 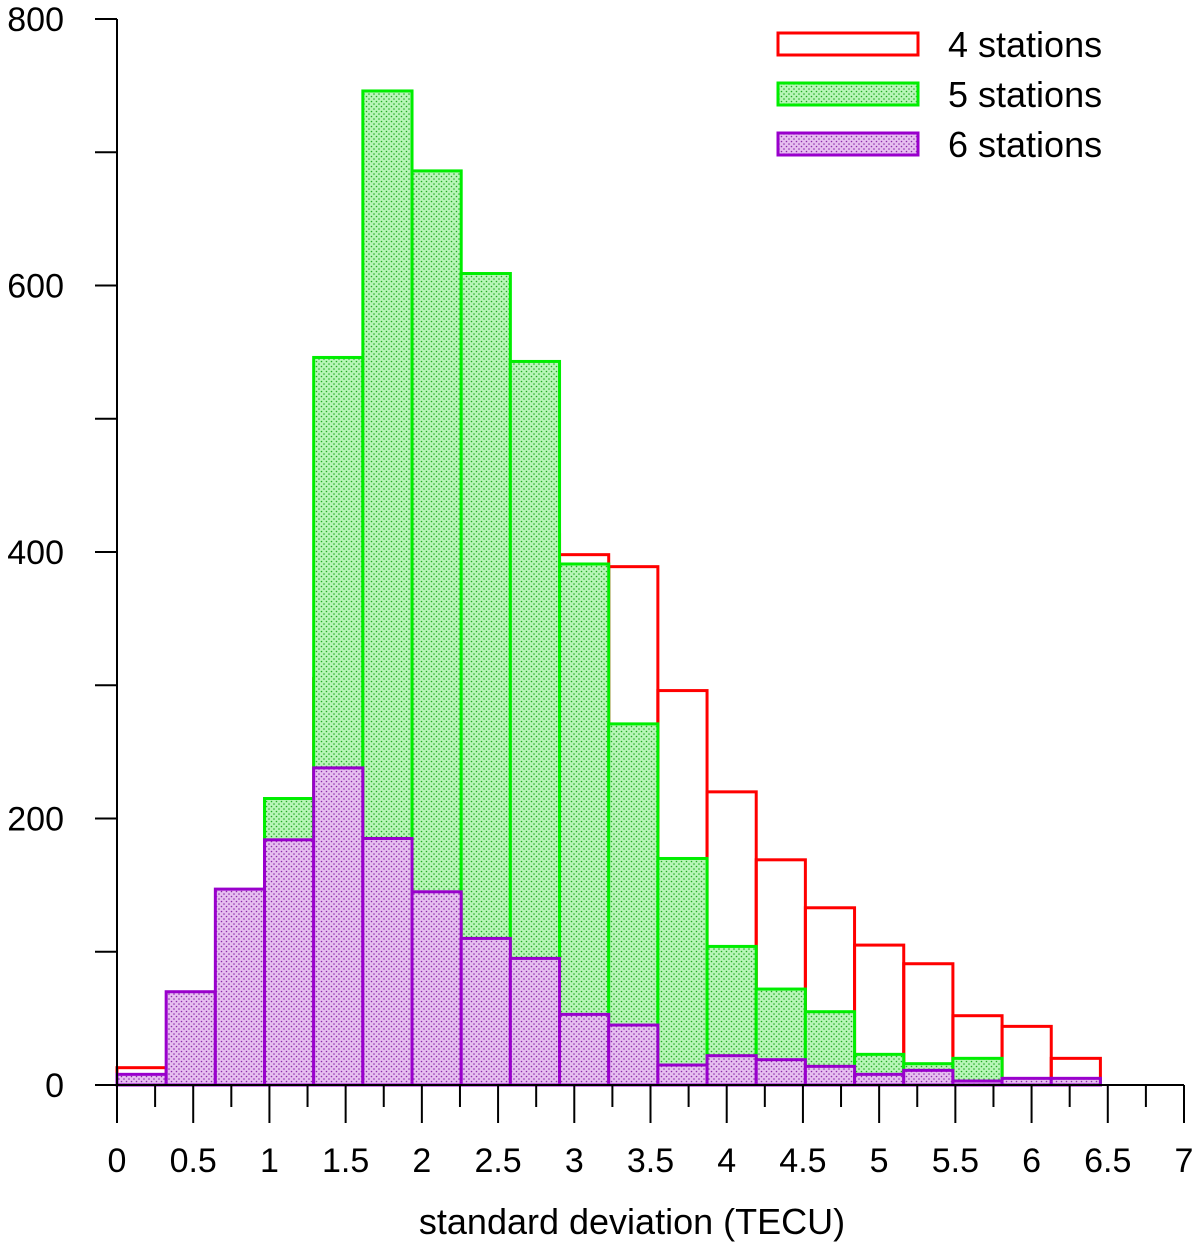 What do you see at coordinates (35, 20) in the screenshot?
I see `y-tick-label: 800` at bounding box center [35, 20].